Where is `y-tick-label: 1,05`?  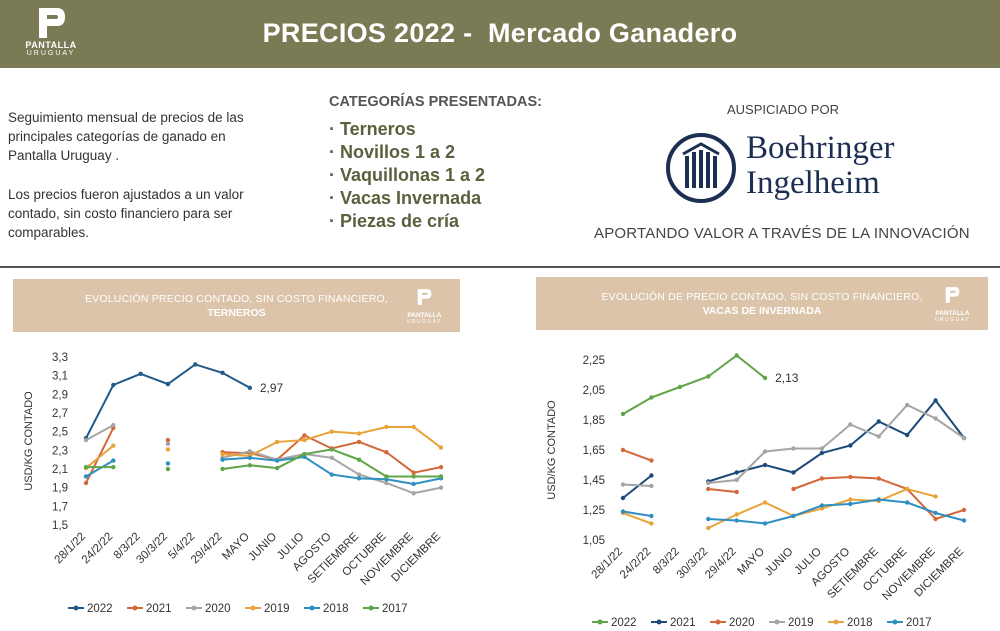
y-tick-label: 1,05 is located at coordinates (594, 541).